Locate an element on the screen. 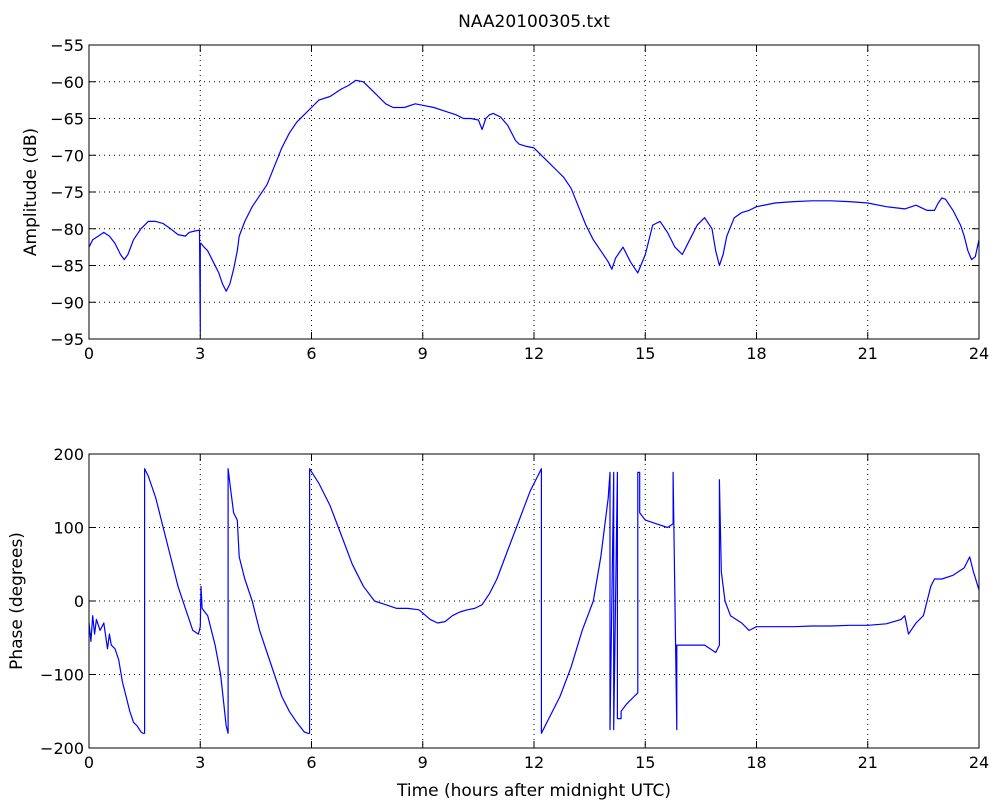 The image size is (998, 806). amplitude-y-axis-label: Amplitude (dB) is located at coordinates (31, 192).